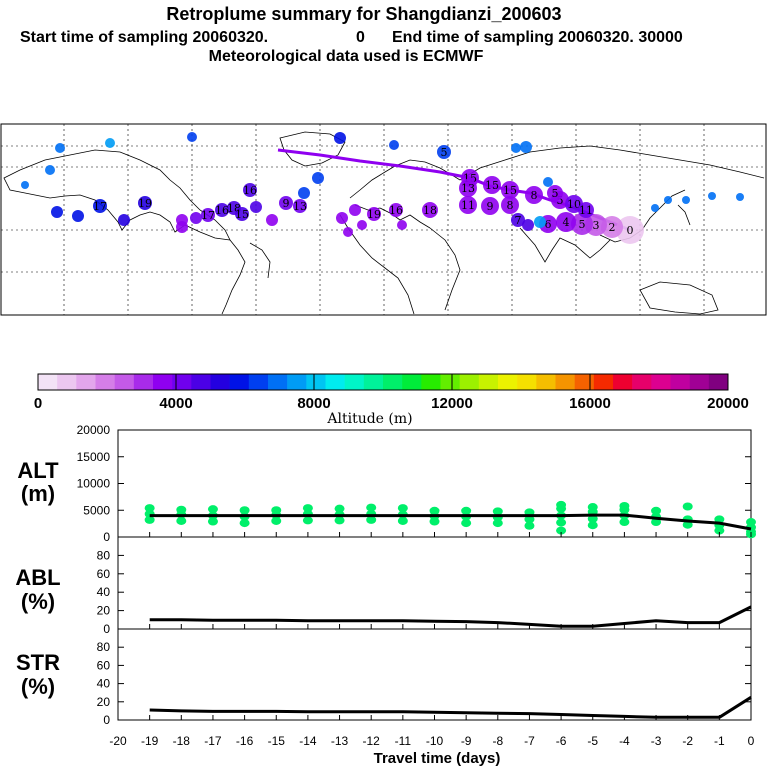 Image resolution: width=768 pixels, height=768 pixels. What do you see at coordinates (372, 741) in the screenshot?
I see `x-tick-label: -12` at bounding box center [372, 741].